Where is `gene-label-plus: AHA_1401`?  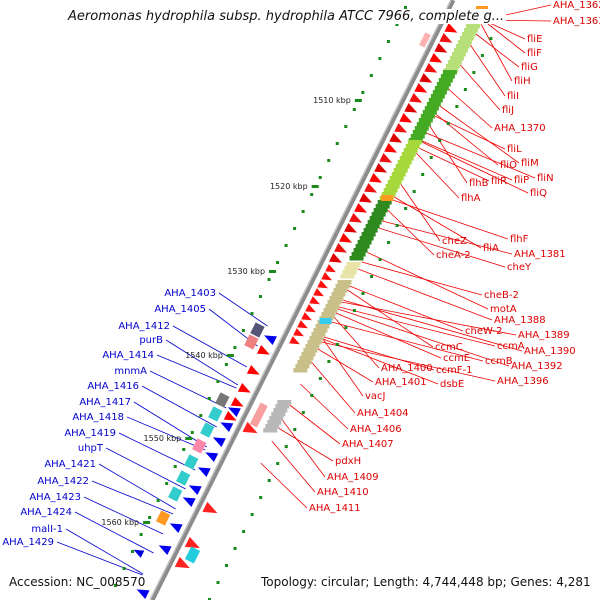
gene-label-plus: AHA_1401 is located at coordinates (401, 382).